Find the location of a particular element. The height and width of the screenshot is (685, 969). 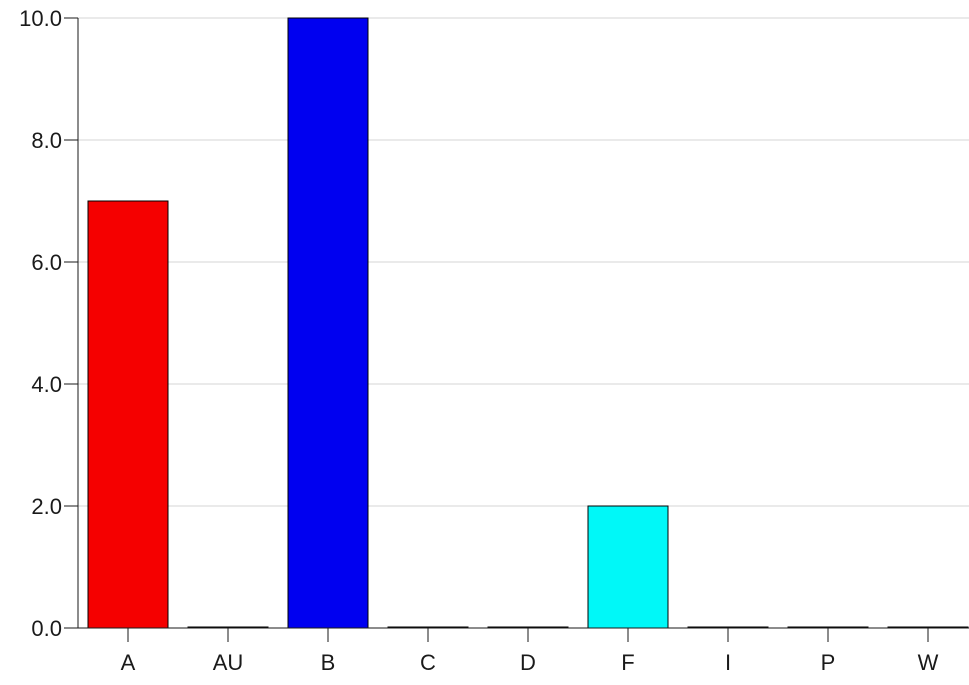

y-tick-label: 2.0 is located at coordinates (46, 506).